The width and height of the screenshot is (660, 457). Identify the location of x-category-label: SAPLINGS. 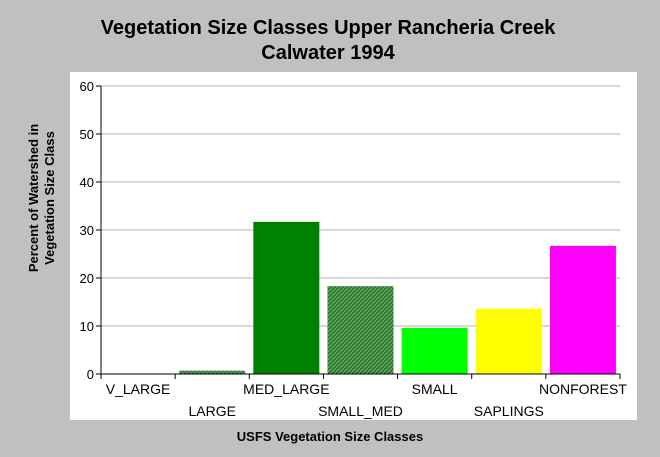
(509, 411).